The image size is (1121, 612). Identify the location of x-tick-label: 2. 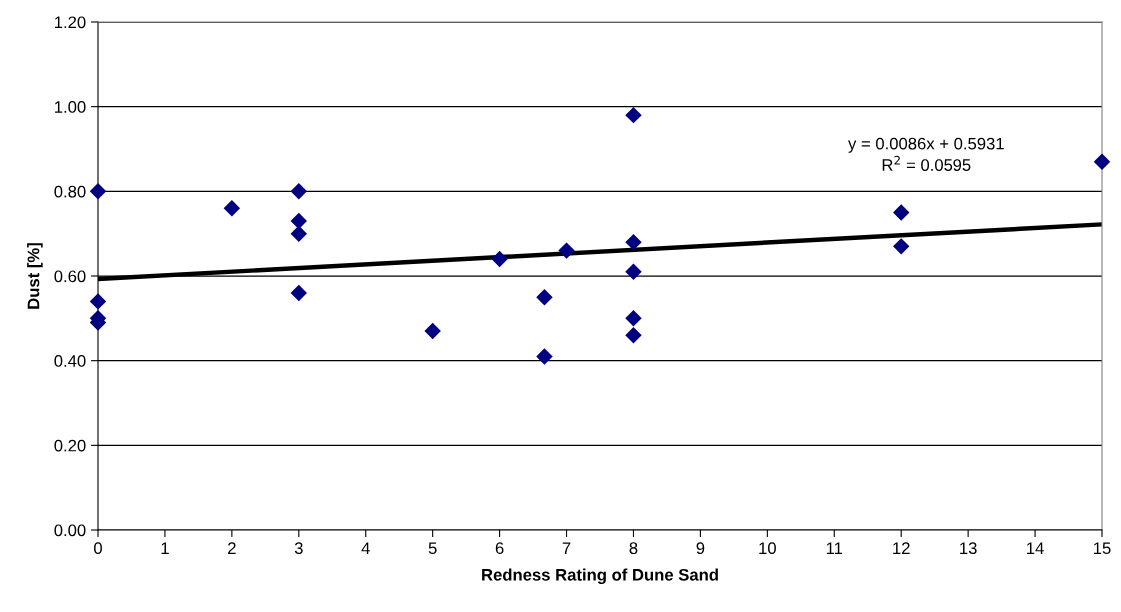
(232, 548).